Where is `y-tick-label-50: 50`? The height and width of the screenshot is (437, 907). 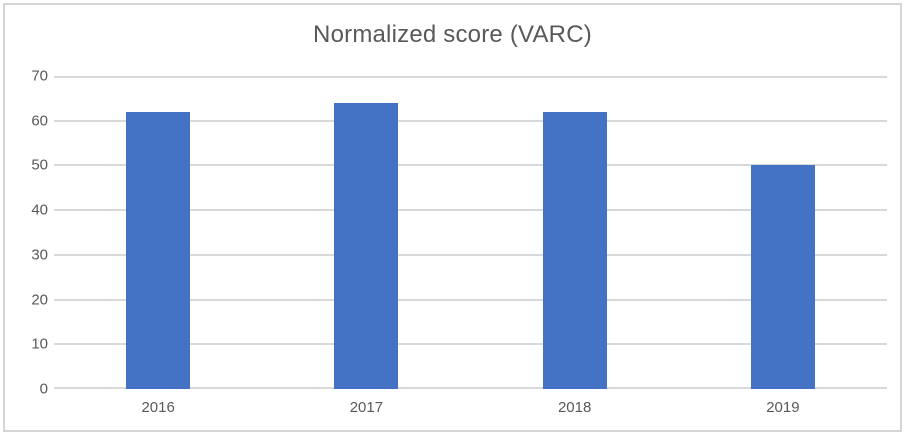
y-tick-label-50: 50 is located at coordinates (39, 165).